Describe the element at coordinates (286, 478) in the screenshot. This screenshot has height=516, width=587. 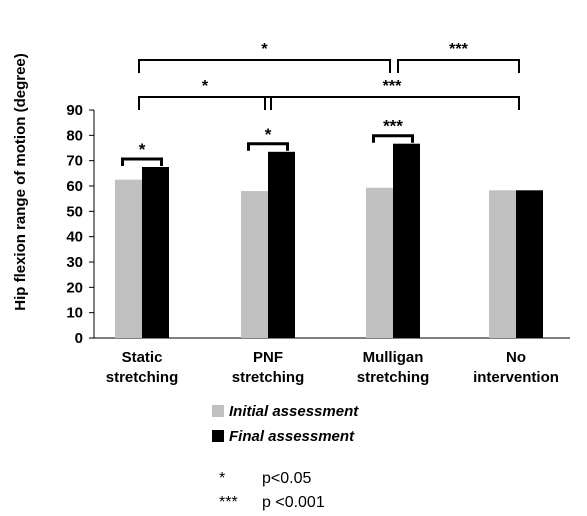
I see `sig-legend-text: p<0.05` at that location.